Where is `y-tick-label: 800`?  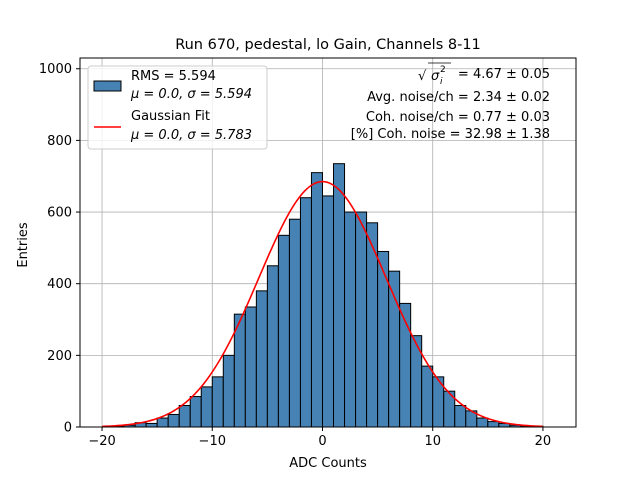
y-tick-label: 800 is located at coordinates (59, 141).